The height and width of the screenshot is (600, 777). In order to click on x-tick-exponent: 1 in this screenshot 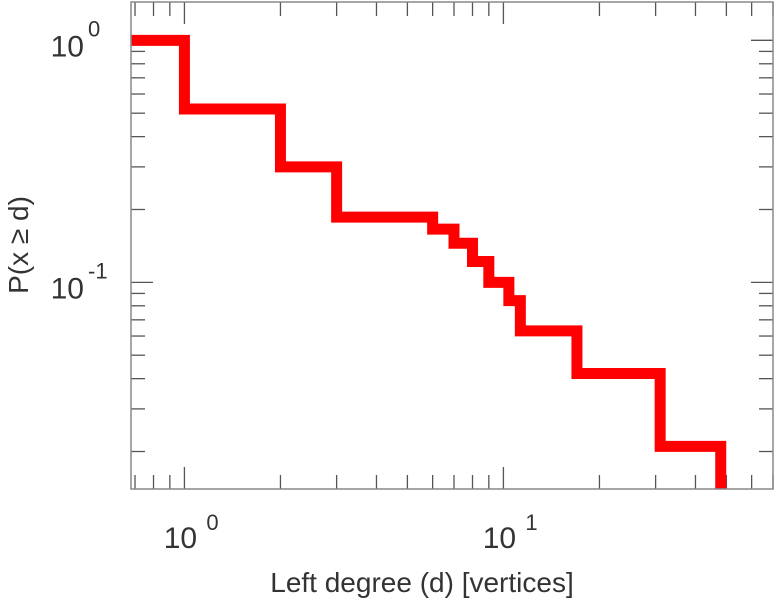, I will do `click(531, 522)`.